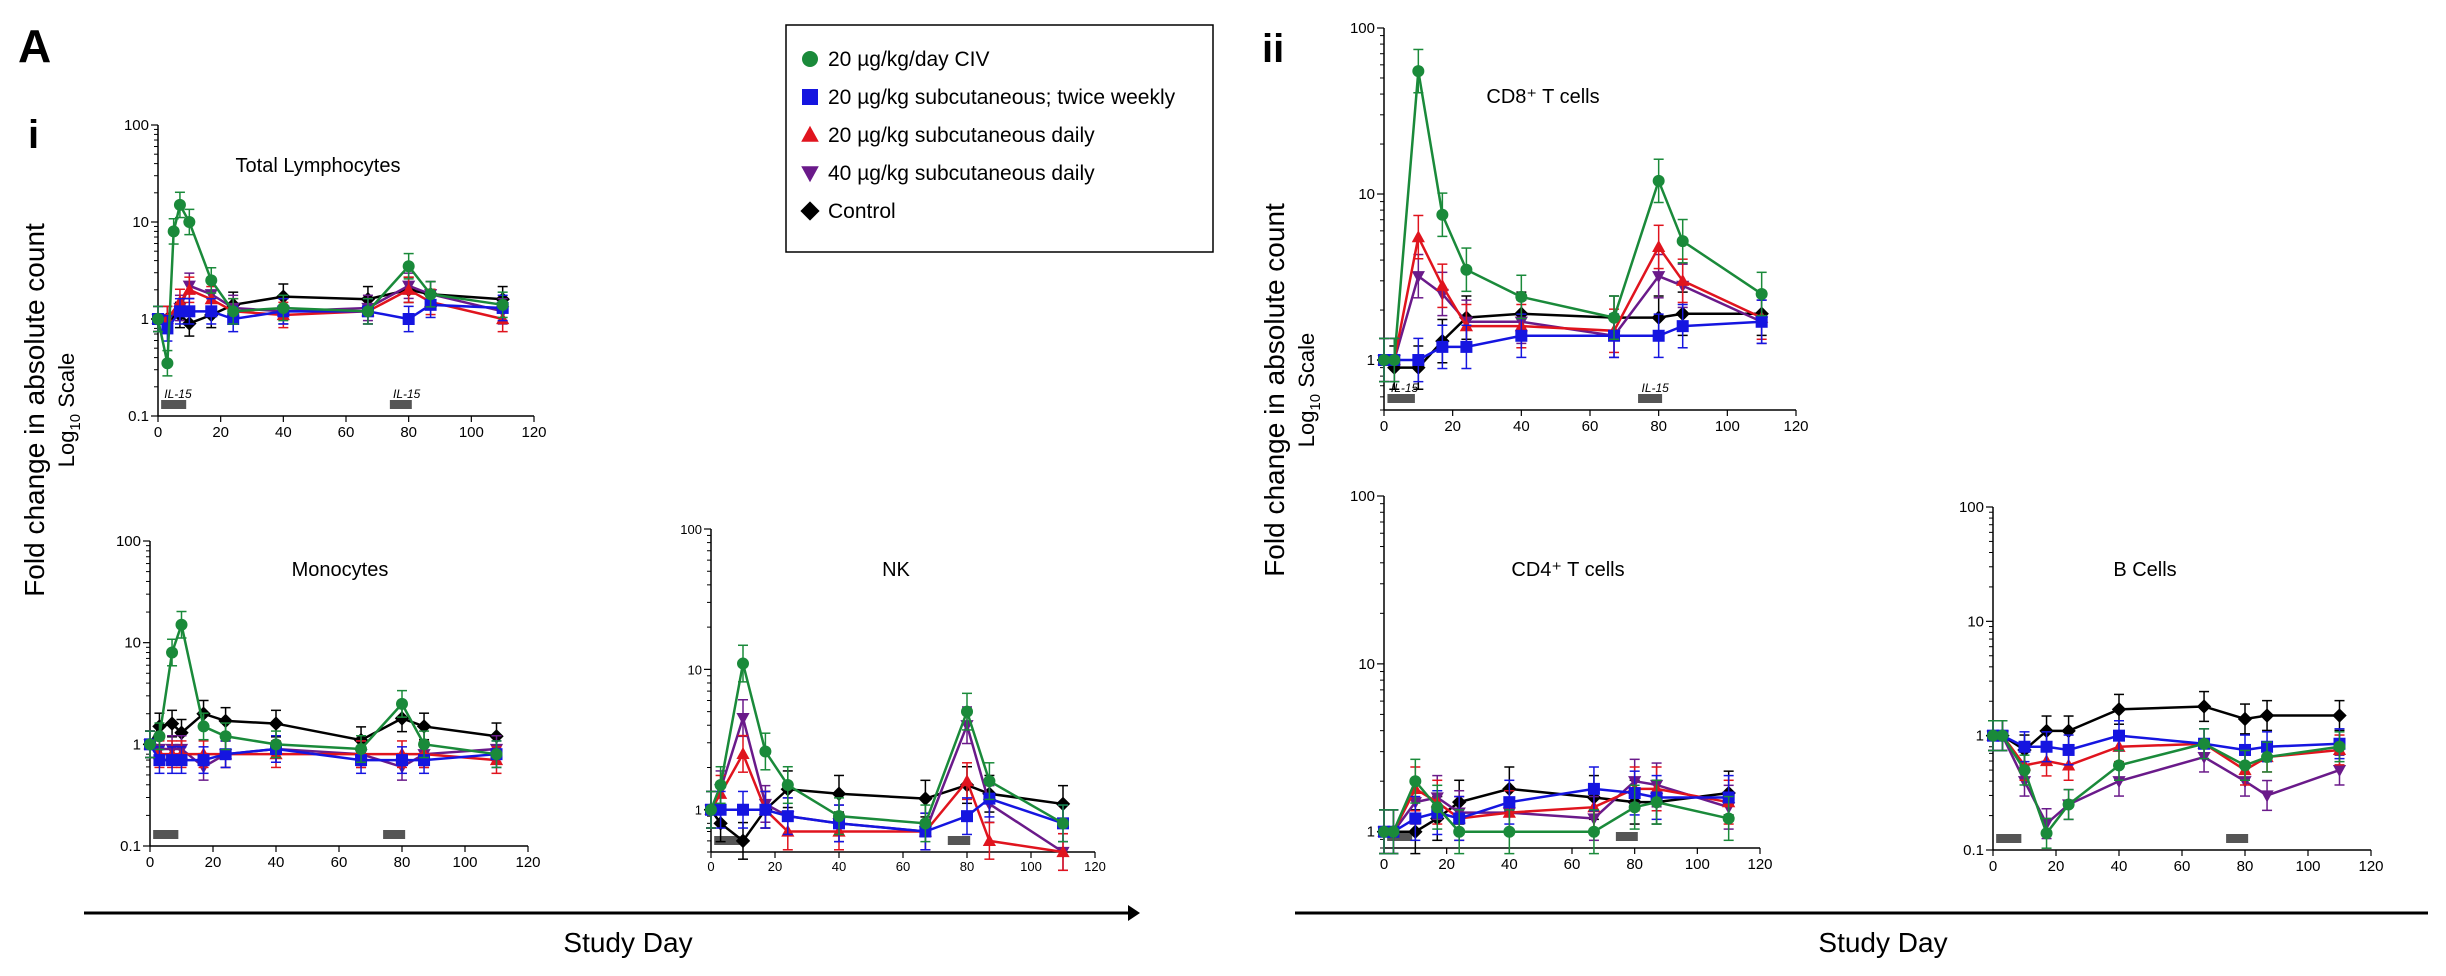  Describe the element at coordinates (1542, 97) in the screenshot. I see `chart-title: CD8⁺ T cells` at that location.